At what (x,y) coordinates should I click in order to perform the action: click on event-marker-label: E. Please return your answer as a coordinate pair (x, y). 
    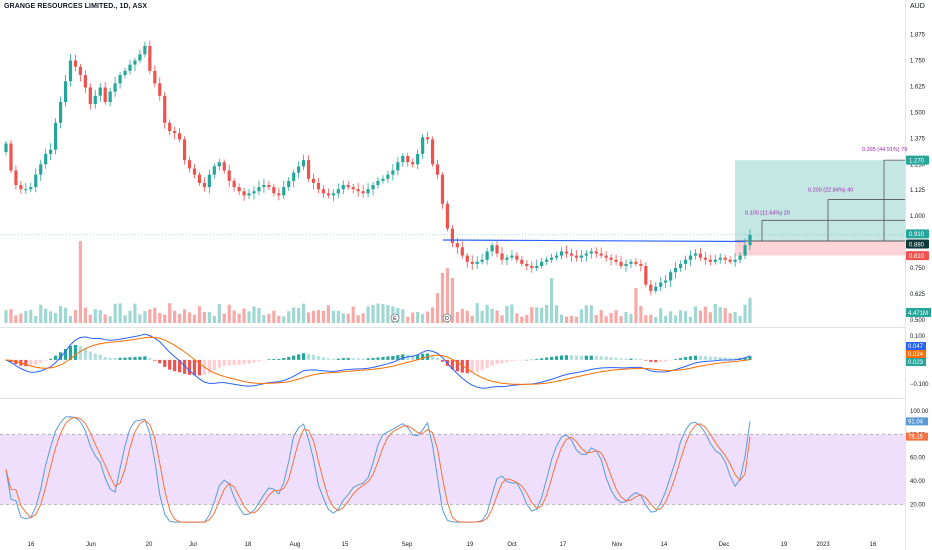
    Looking at the image, I should click on (395, 319).